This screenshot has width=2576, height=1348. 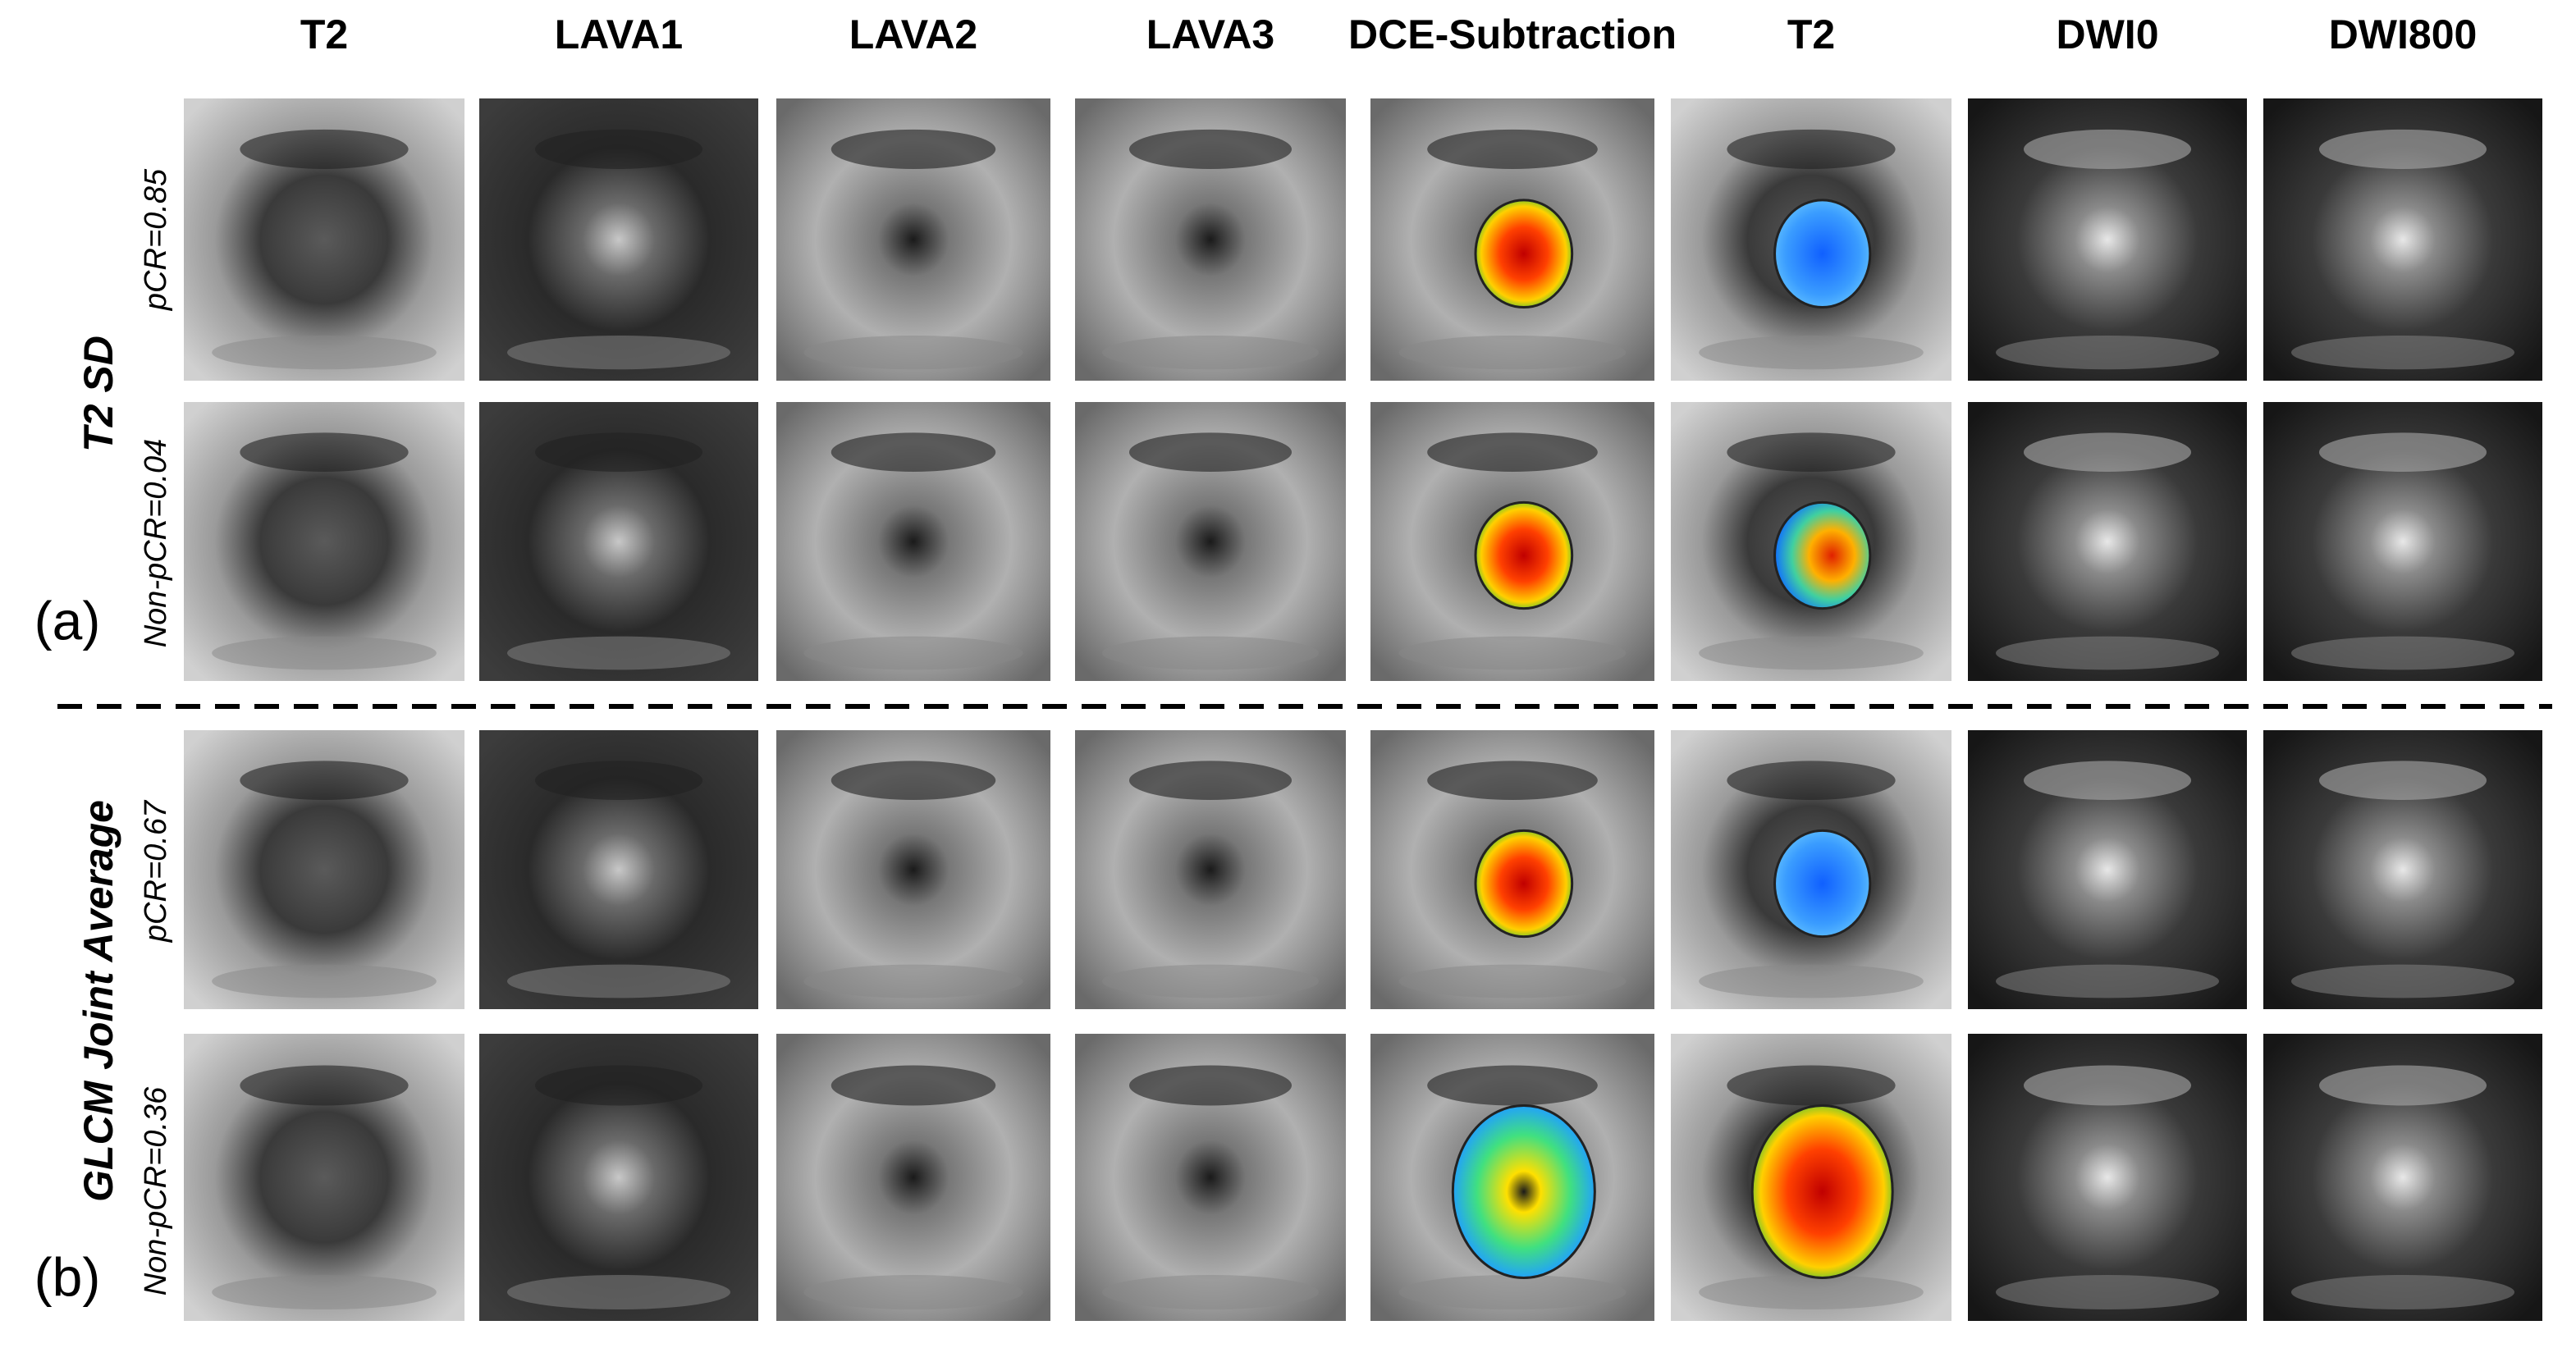 I want to click on row-label: pCR=0.85, so click(x=156, y=239).